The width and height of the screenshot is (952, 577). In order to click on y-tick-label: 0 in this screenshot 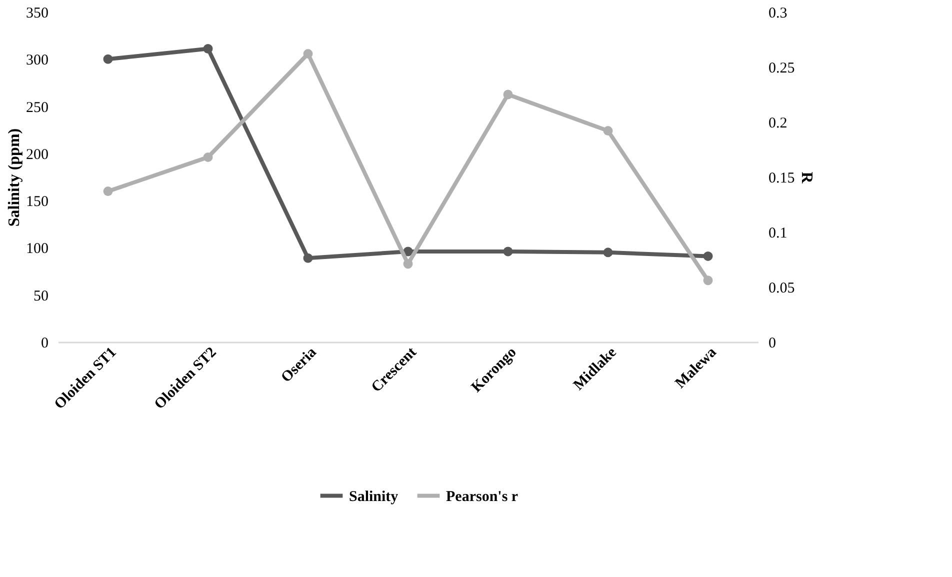, I will do `click(44, 344)`.